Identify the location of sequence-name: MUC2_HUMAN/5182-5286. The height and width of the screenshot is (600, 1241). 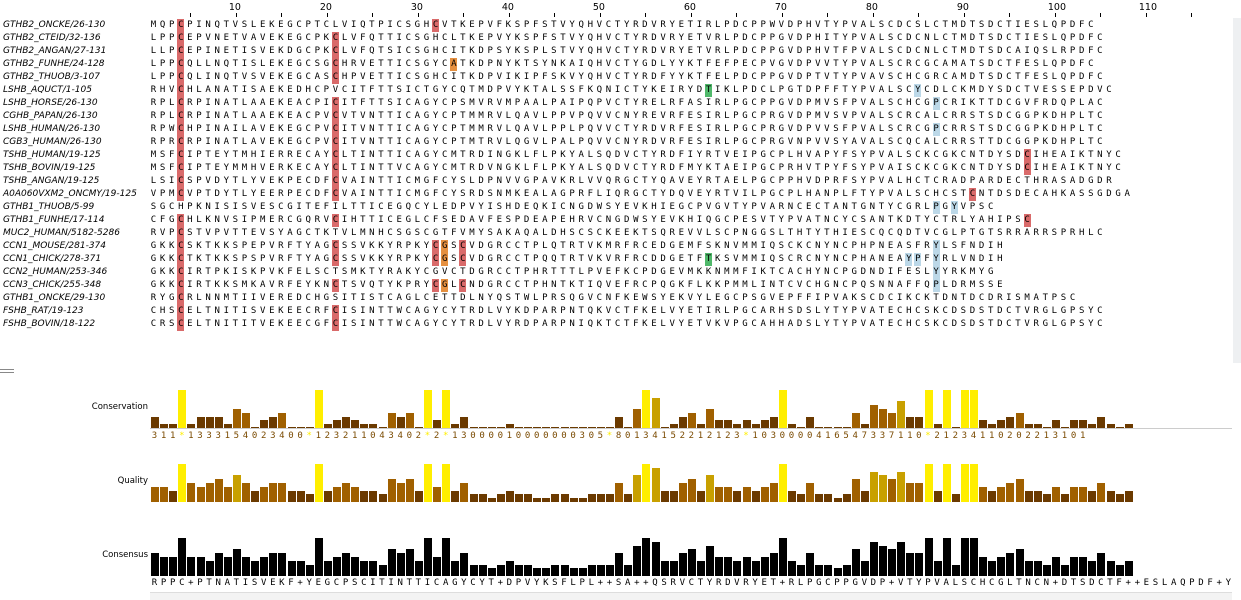
(61, 233).